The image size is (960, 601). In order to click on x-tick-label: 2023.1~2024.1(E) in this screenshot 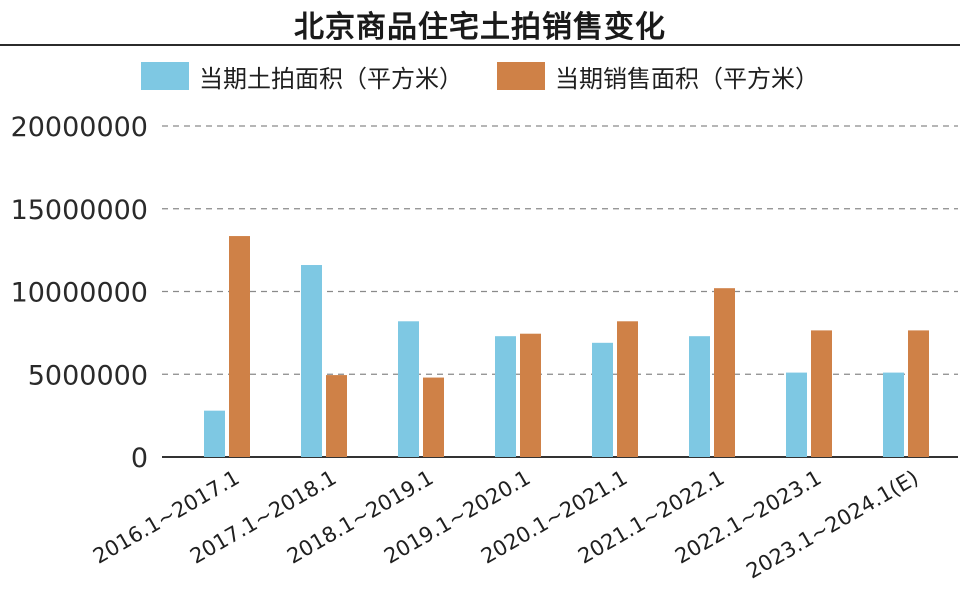, I will do `click(832, 525)`.